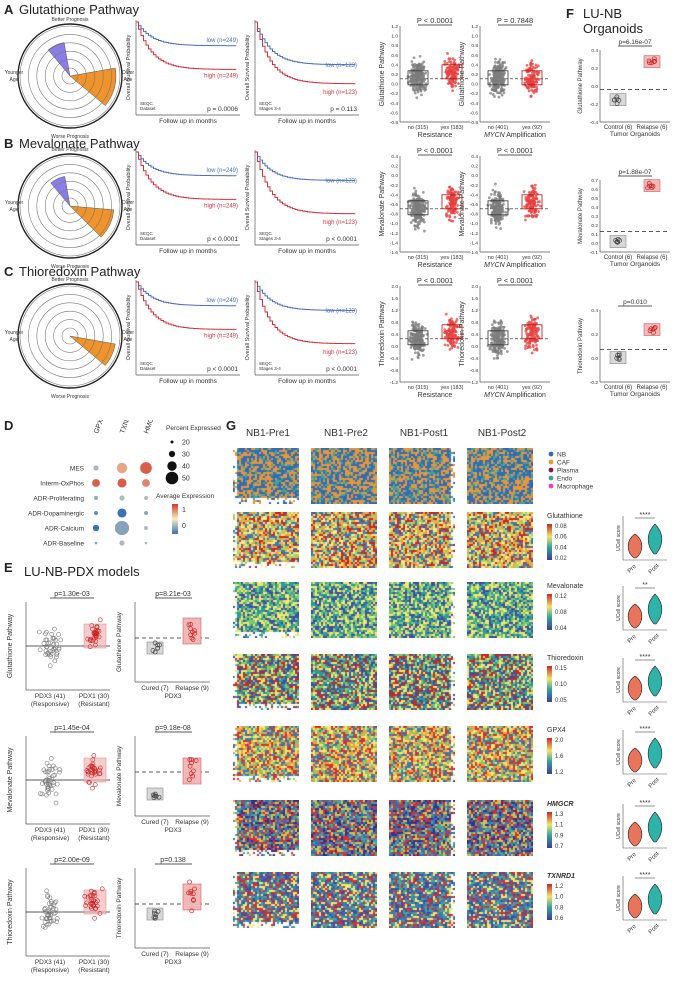  I want to click on pvalue: P < 0.0001, so click(515, 150).